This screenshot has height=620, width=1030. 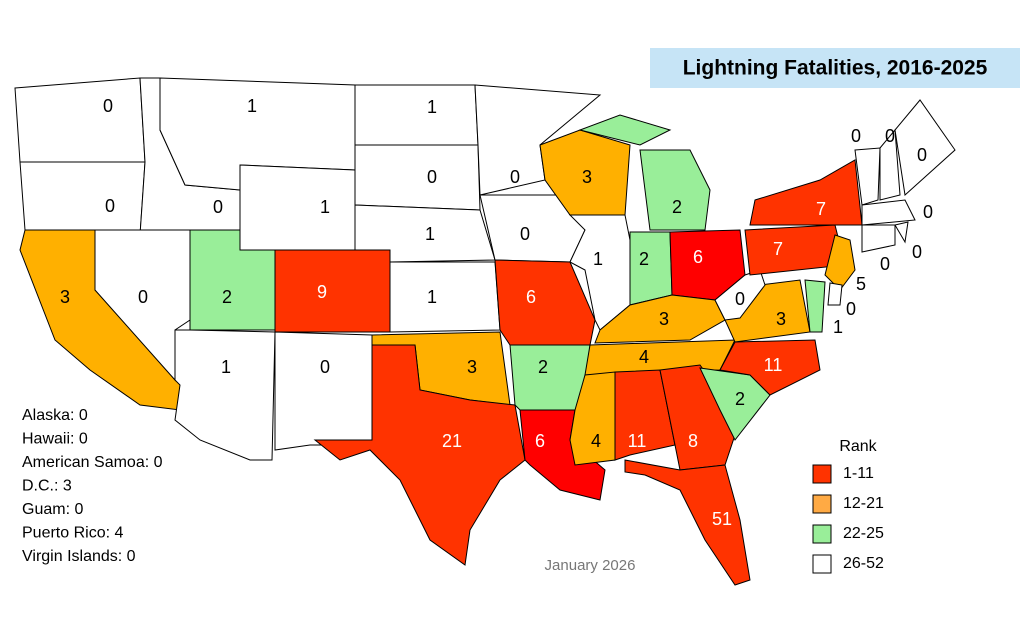 What do you see at coordinates (863, 533) in the screenshot?
I see `legend-label: 22-25` at bounding box center [863, 533].